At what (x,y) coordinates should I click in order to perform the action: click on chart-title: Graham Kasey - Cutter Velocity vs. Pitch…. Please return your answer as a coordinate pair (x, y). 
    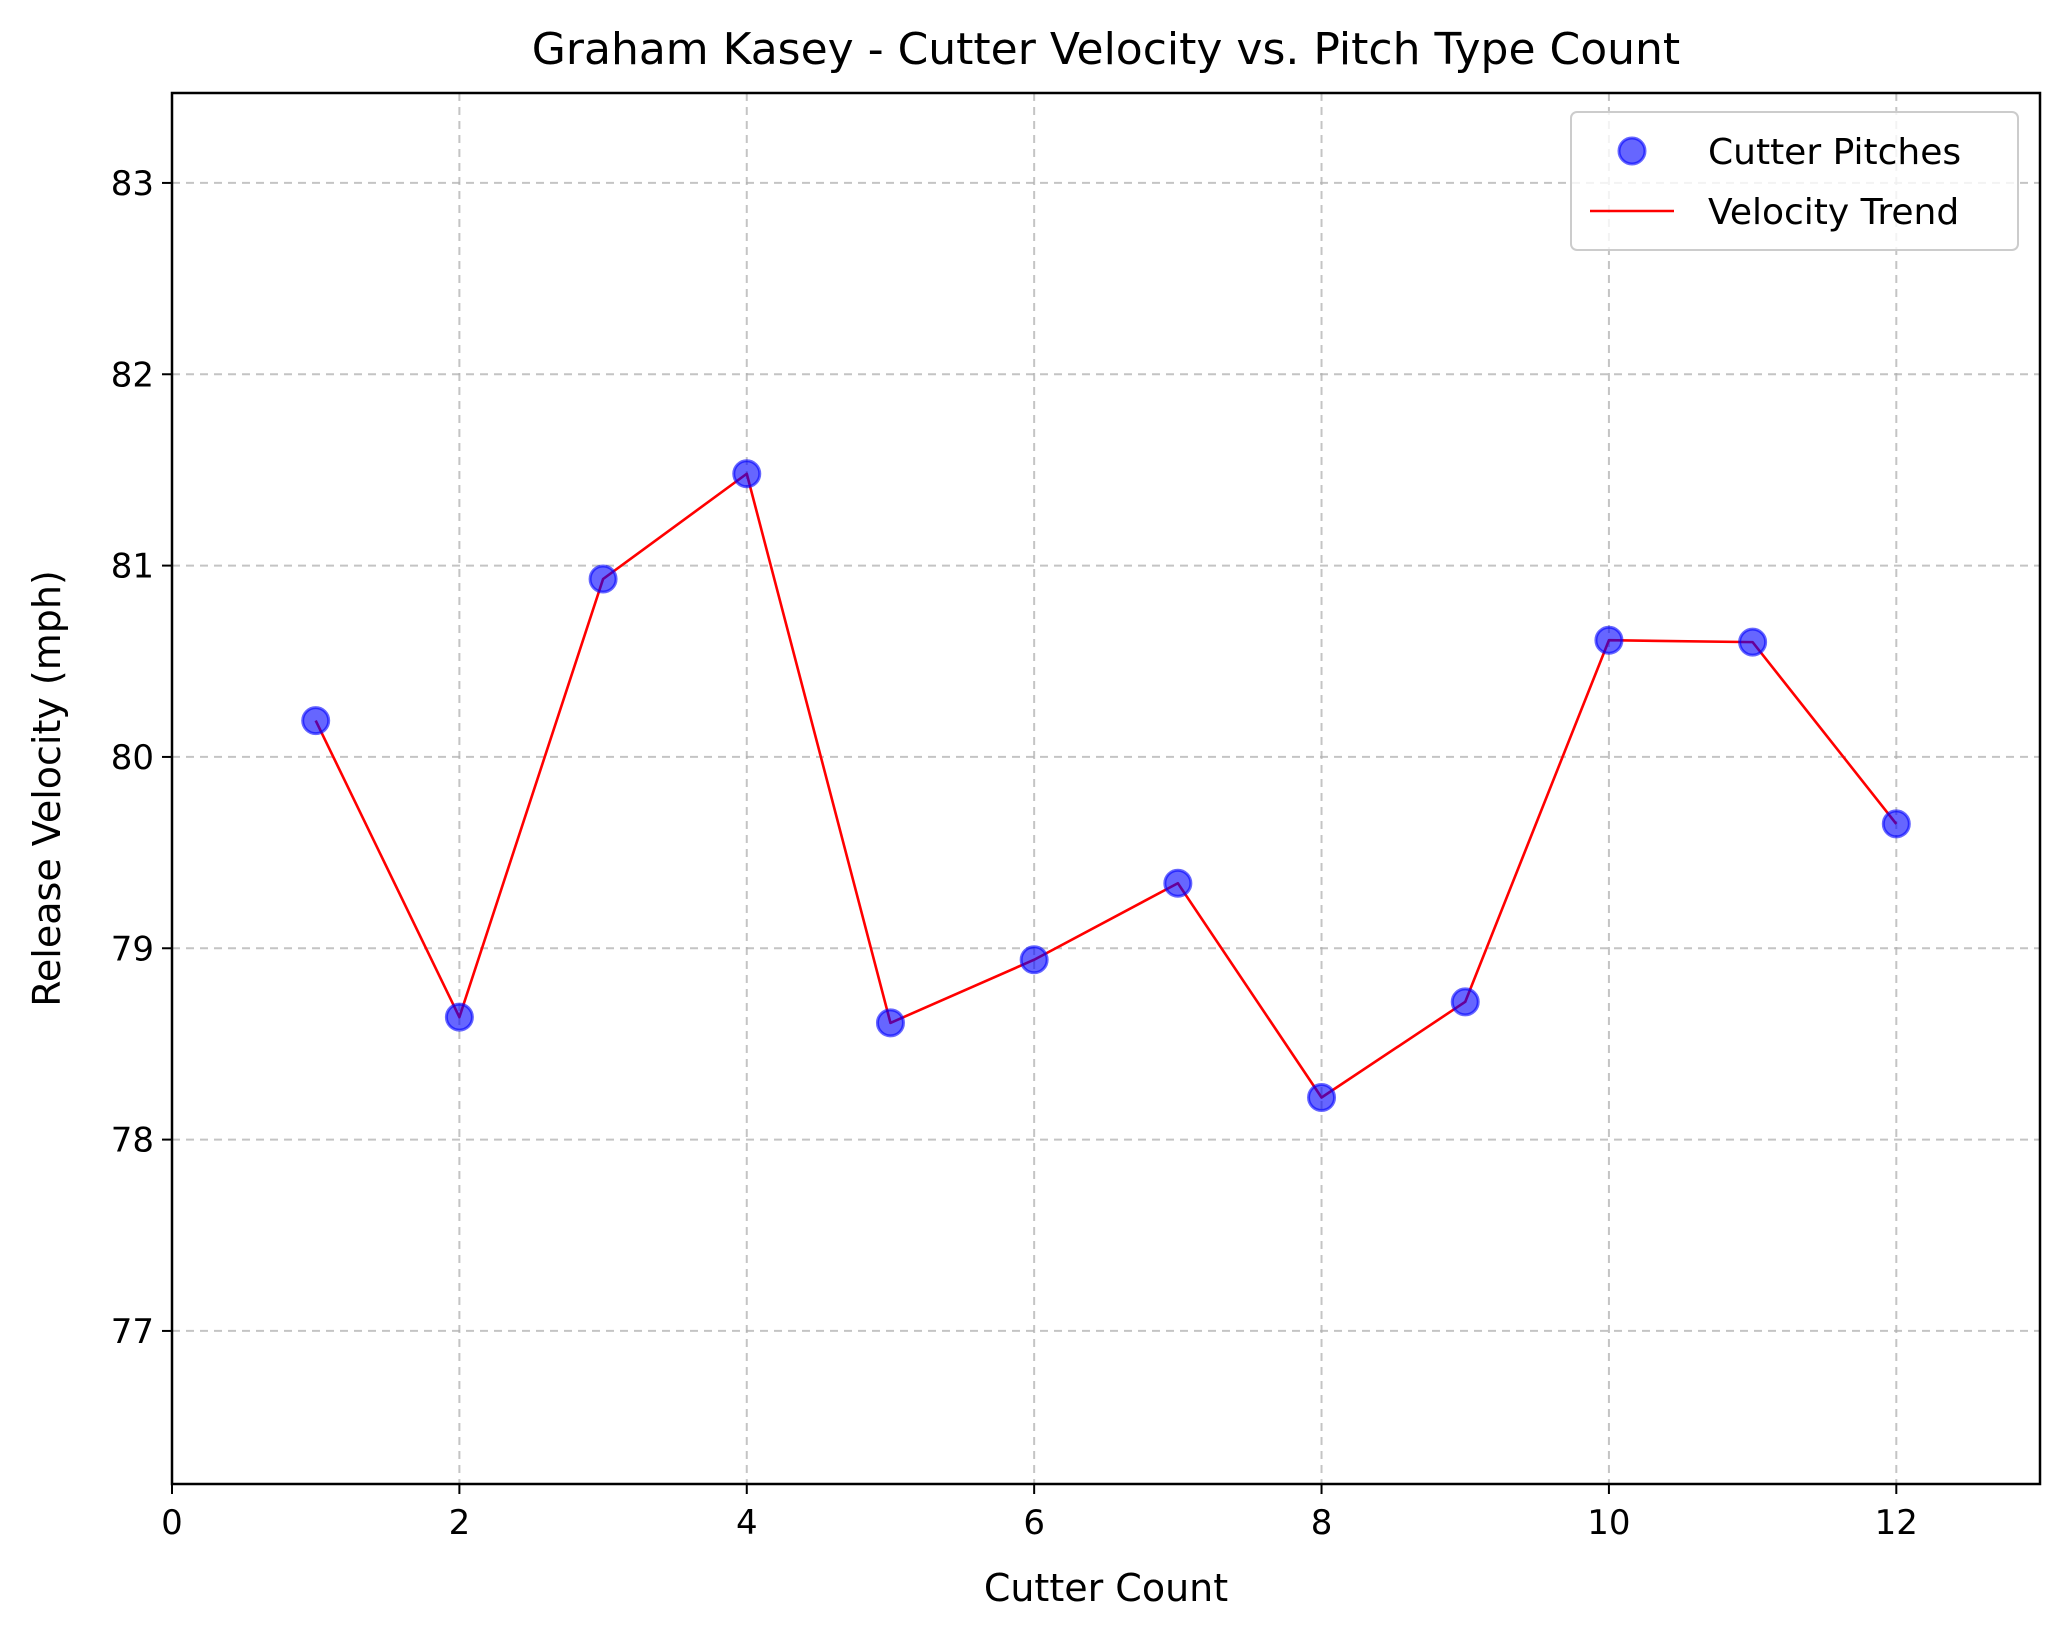
    Looking at the image, I should click on (1106, 49).